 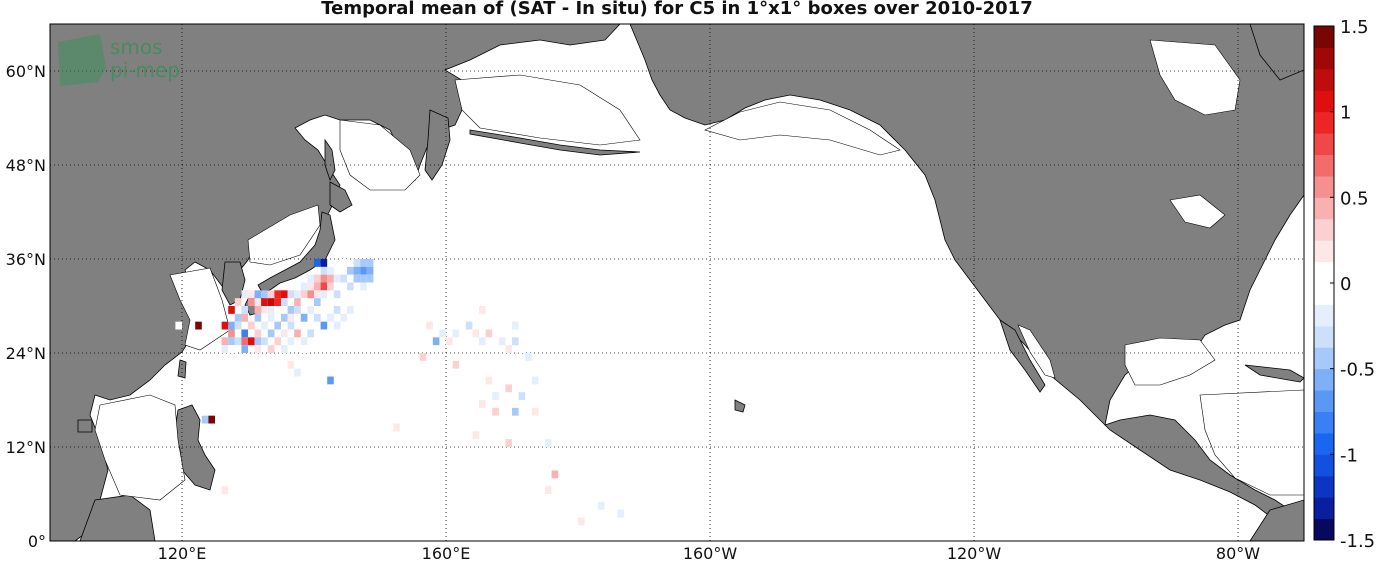 I want to click on colorbar-tick-label: 0.5, so click(x=1354, y=198).